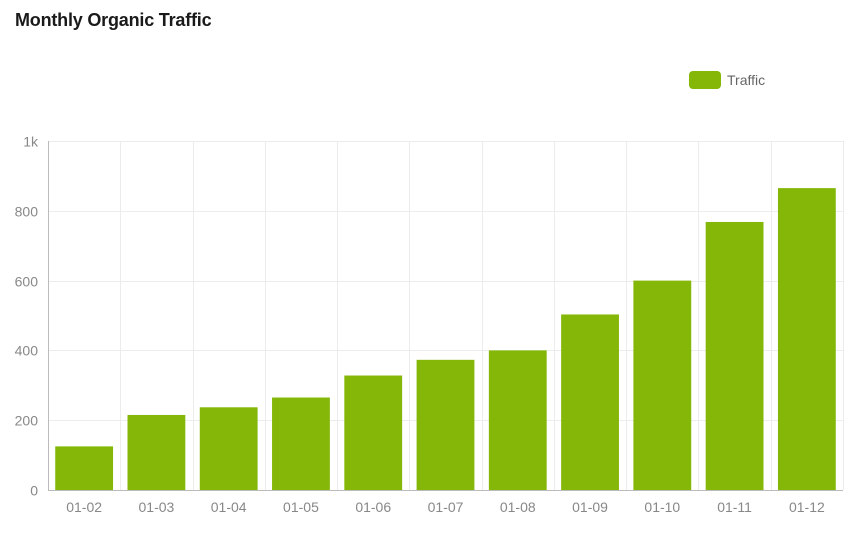 The height and width of the screenshot is (535, 844). I want to click on y-tick-label: 800, so click(27, 212).